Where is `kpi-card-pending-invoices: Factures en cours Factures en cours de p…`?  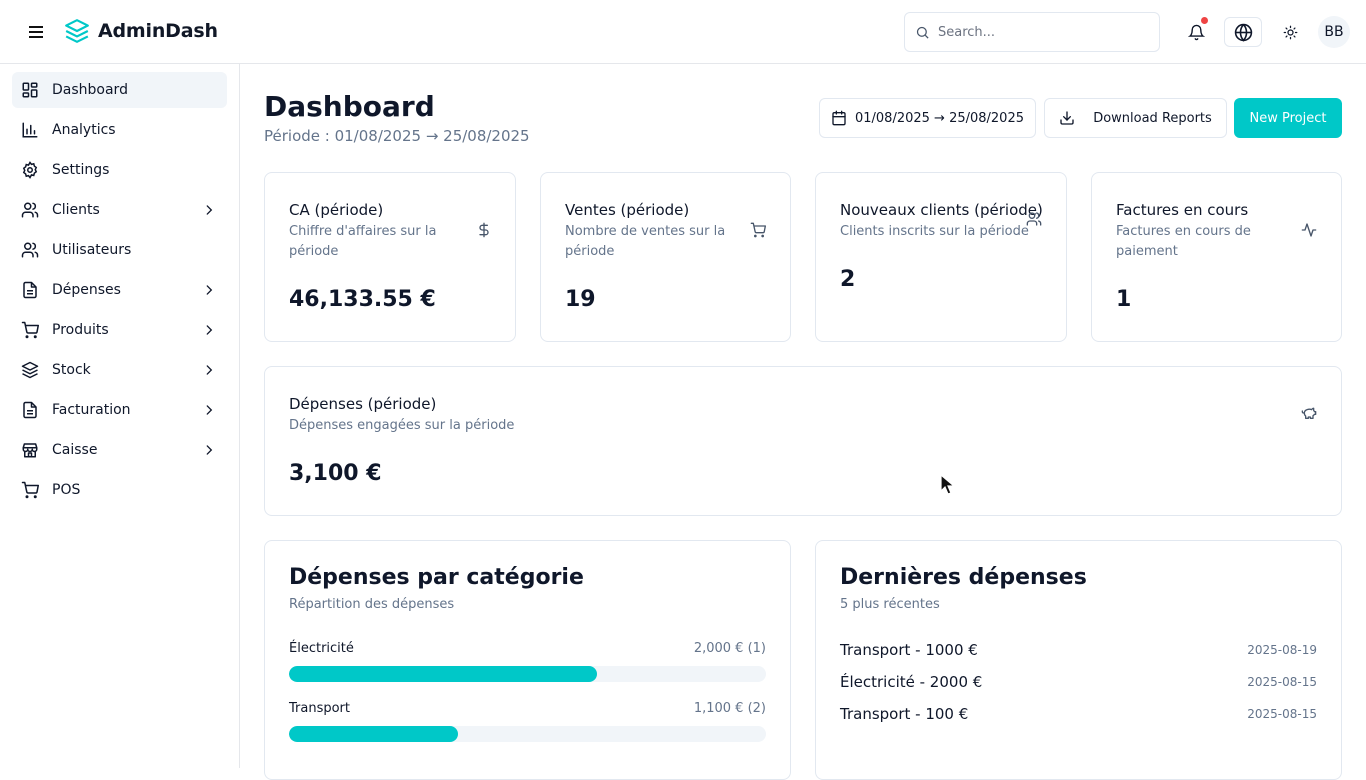 kpi-card-pending-invoices: Factures en cours Factures en cours de p… is located at coordinates (1216, 257).